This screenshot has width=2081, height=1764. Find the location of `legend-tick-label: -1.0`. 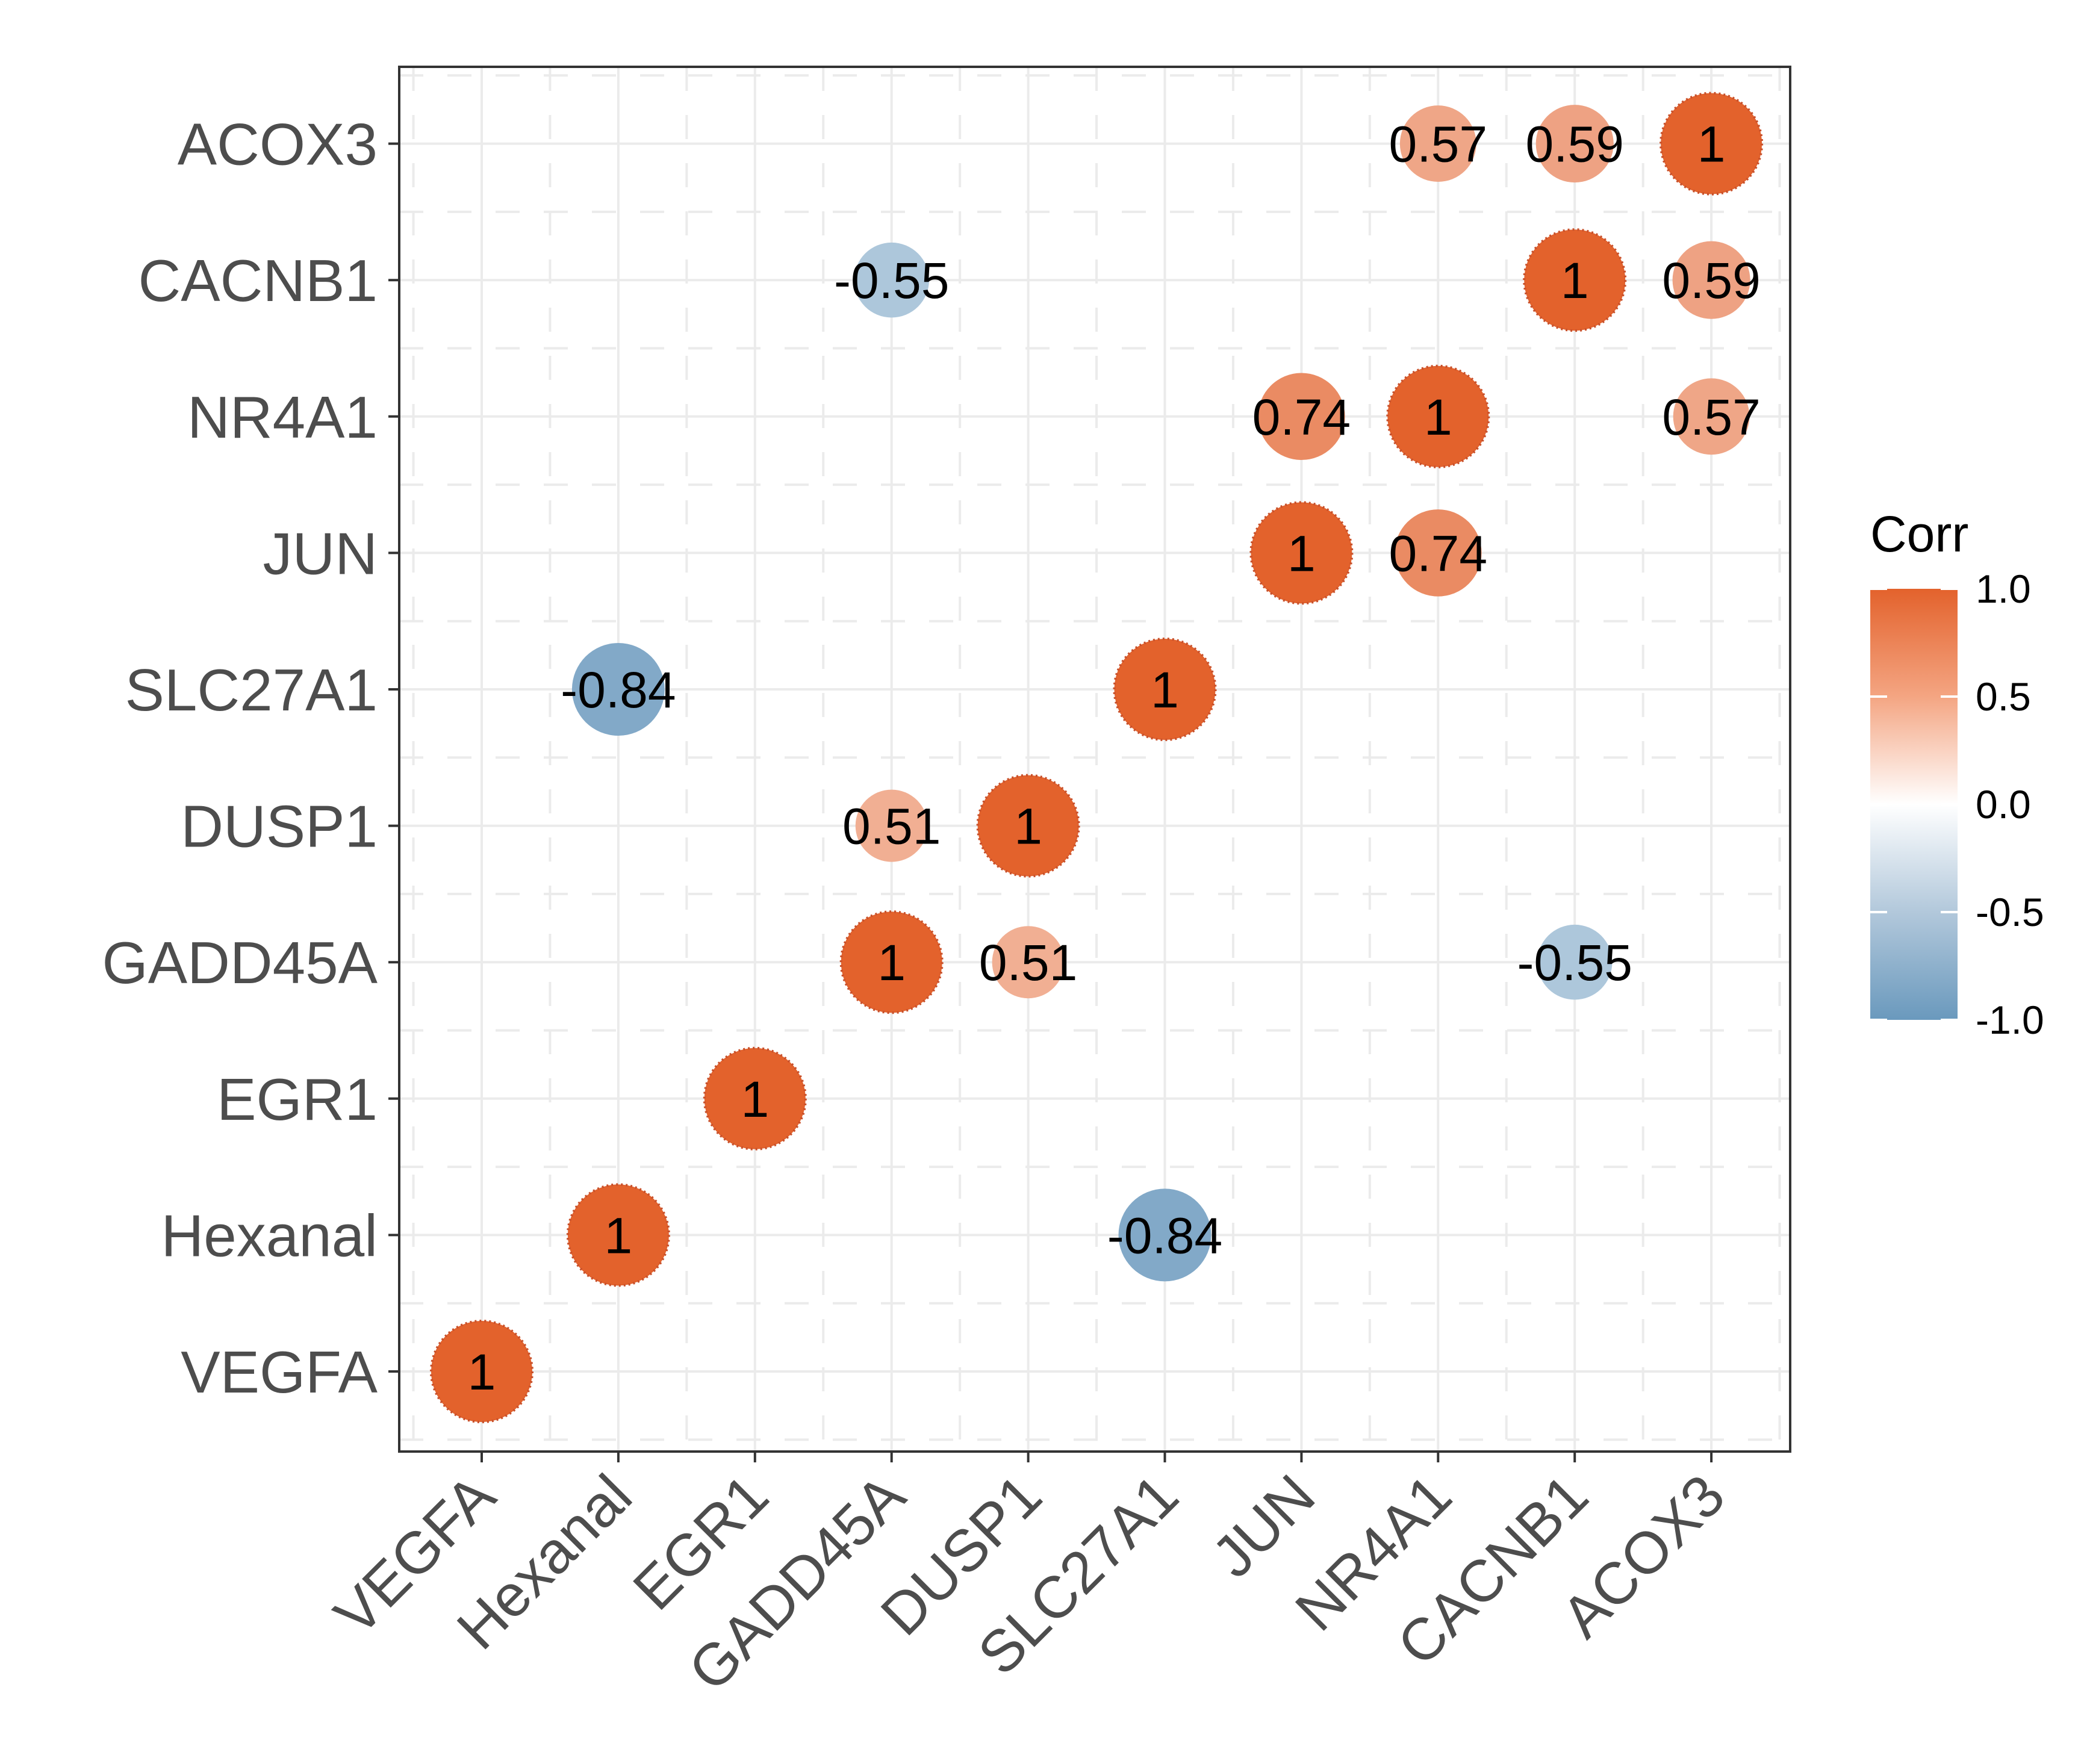

legend-tick-label: -1.0 is located at coordinates (2010, 1020).